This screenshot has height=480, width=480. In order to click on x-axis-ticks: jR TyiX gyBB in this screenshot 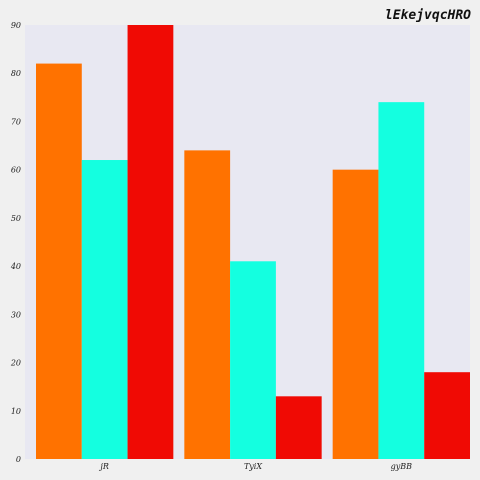, I will do `click(255, 466)`.